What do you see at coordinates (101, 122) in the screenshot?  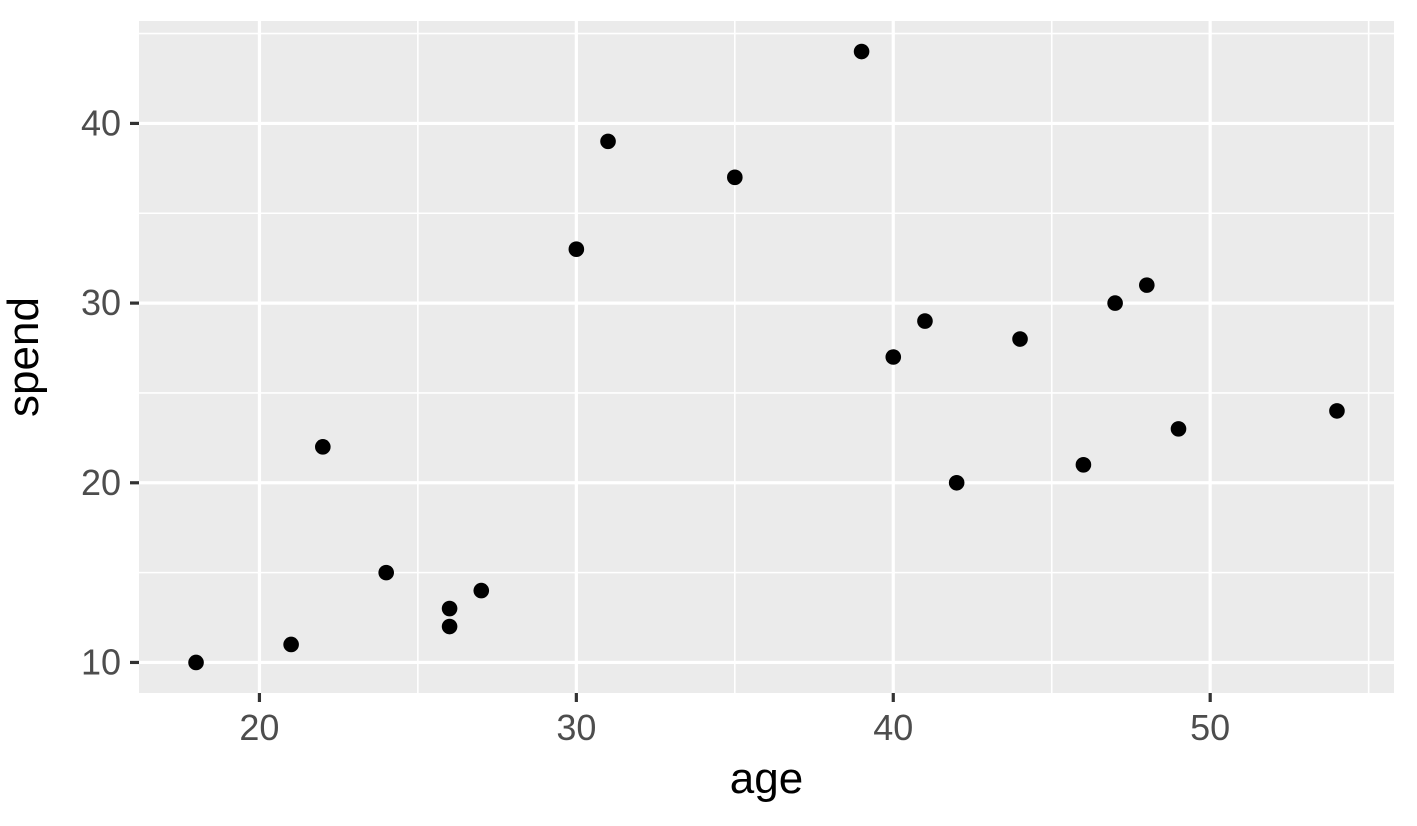 I see `y-tick-label: 40` at bounding box center [101, 122].